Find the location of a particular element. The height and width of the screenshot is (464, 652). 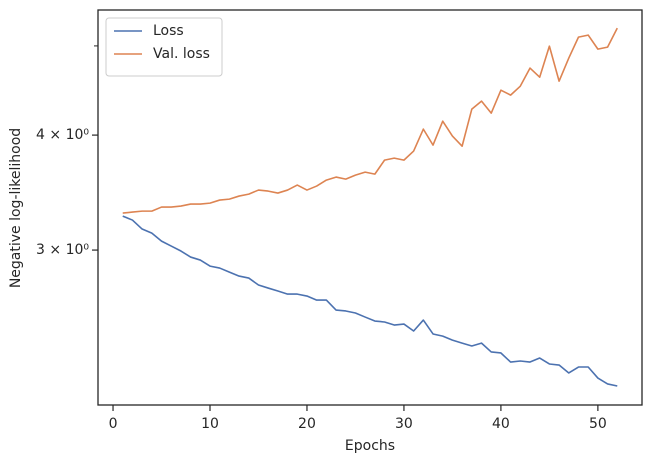

x-tick-label: 40 is located at coordinates (501, 424).